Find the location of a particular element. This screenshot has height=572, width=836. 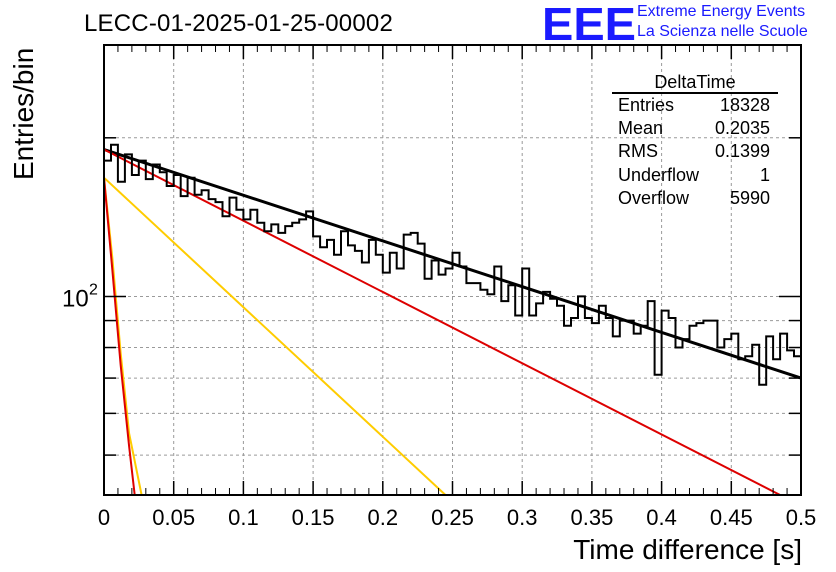

stats-value: 1 is located at coordinates (764, 174).